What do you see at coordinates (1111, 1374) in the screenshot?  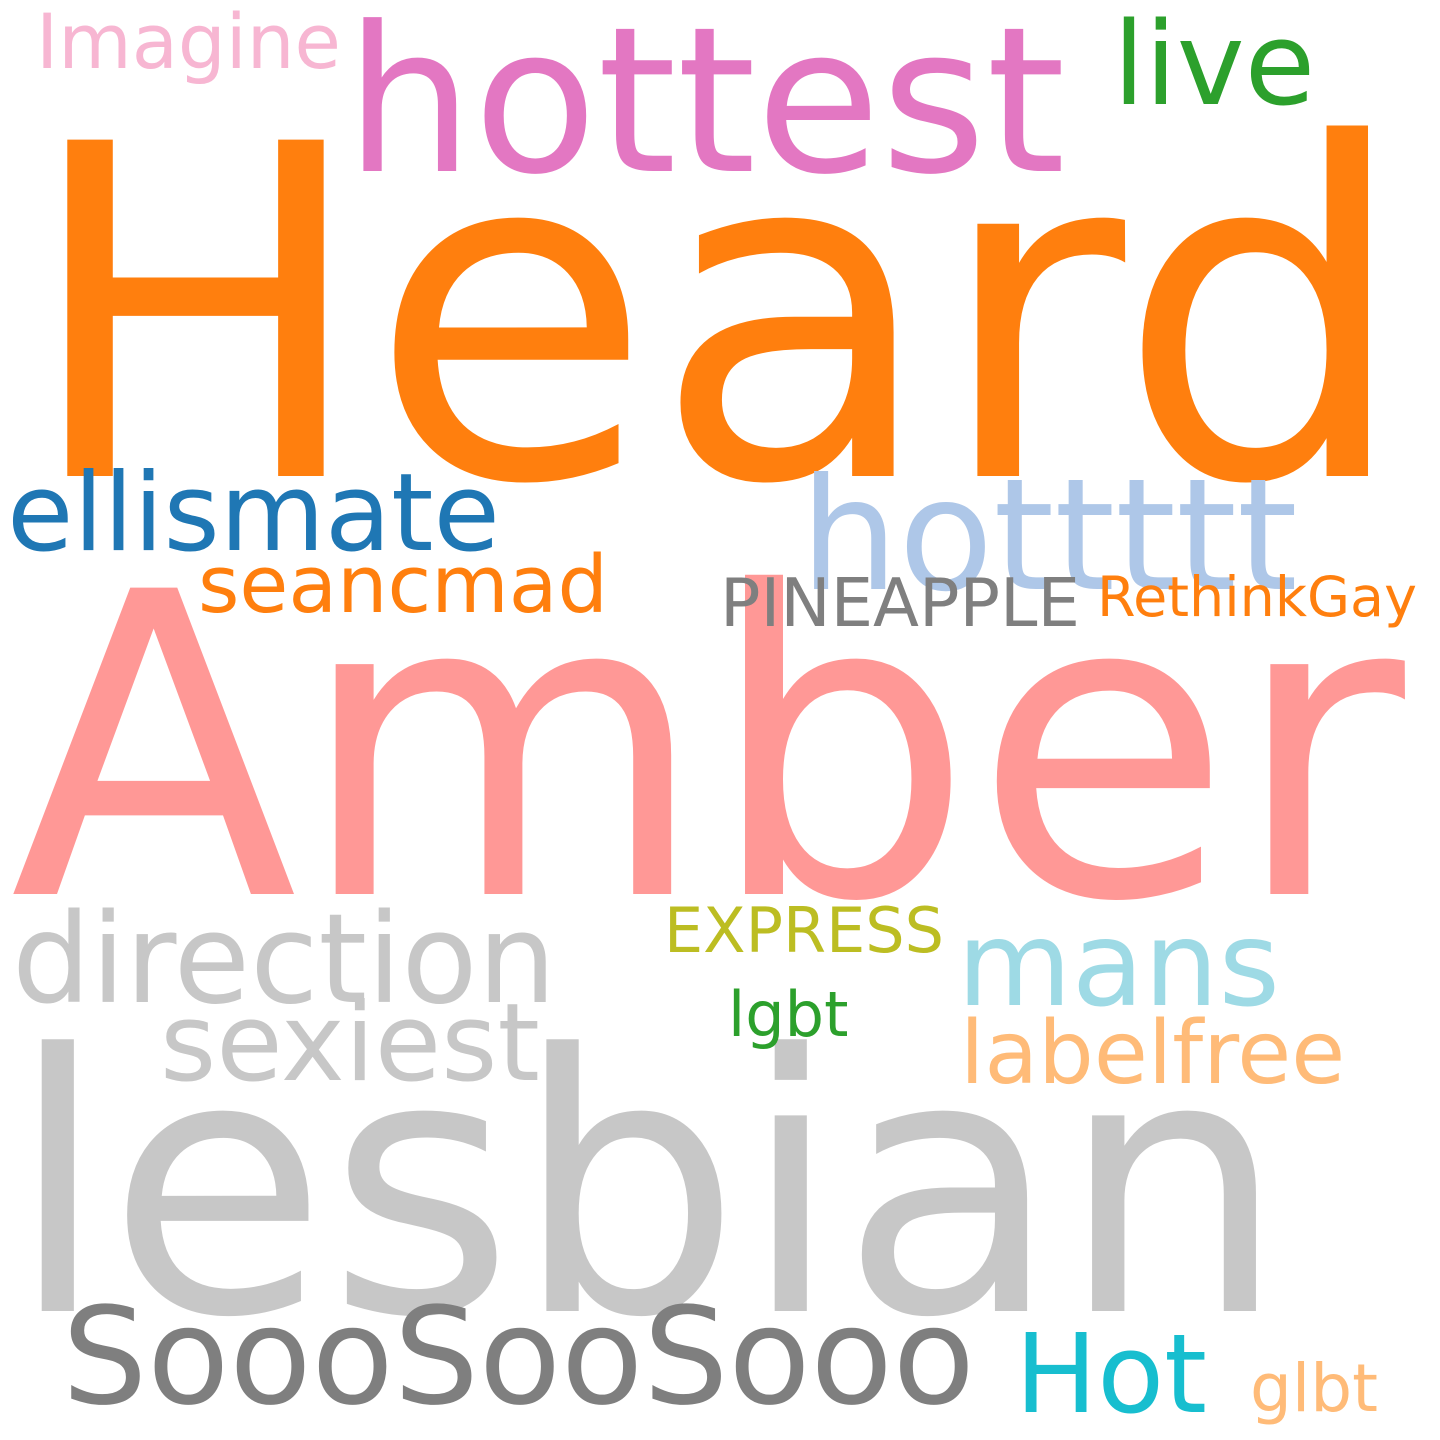 I see `word-hot: Hot` at bounding box center [1111, 1374].